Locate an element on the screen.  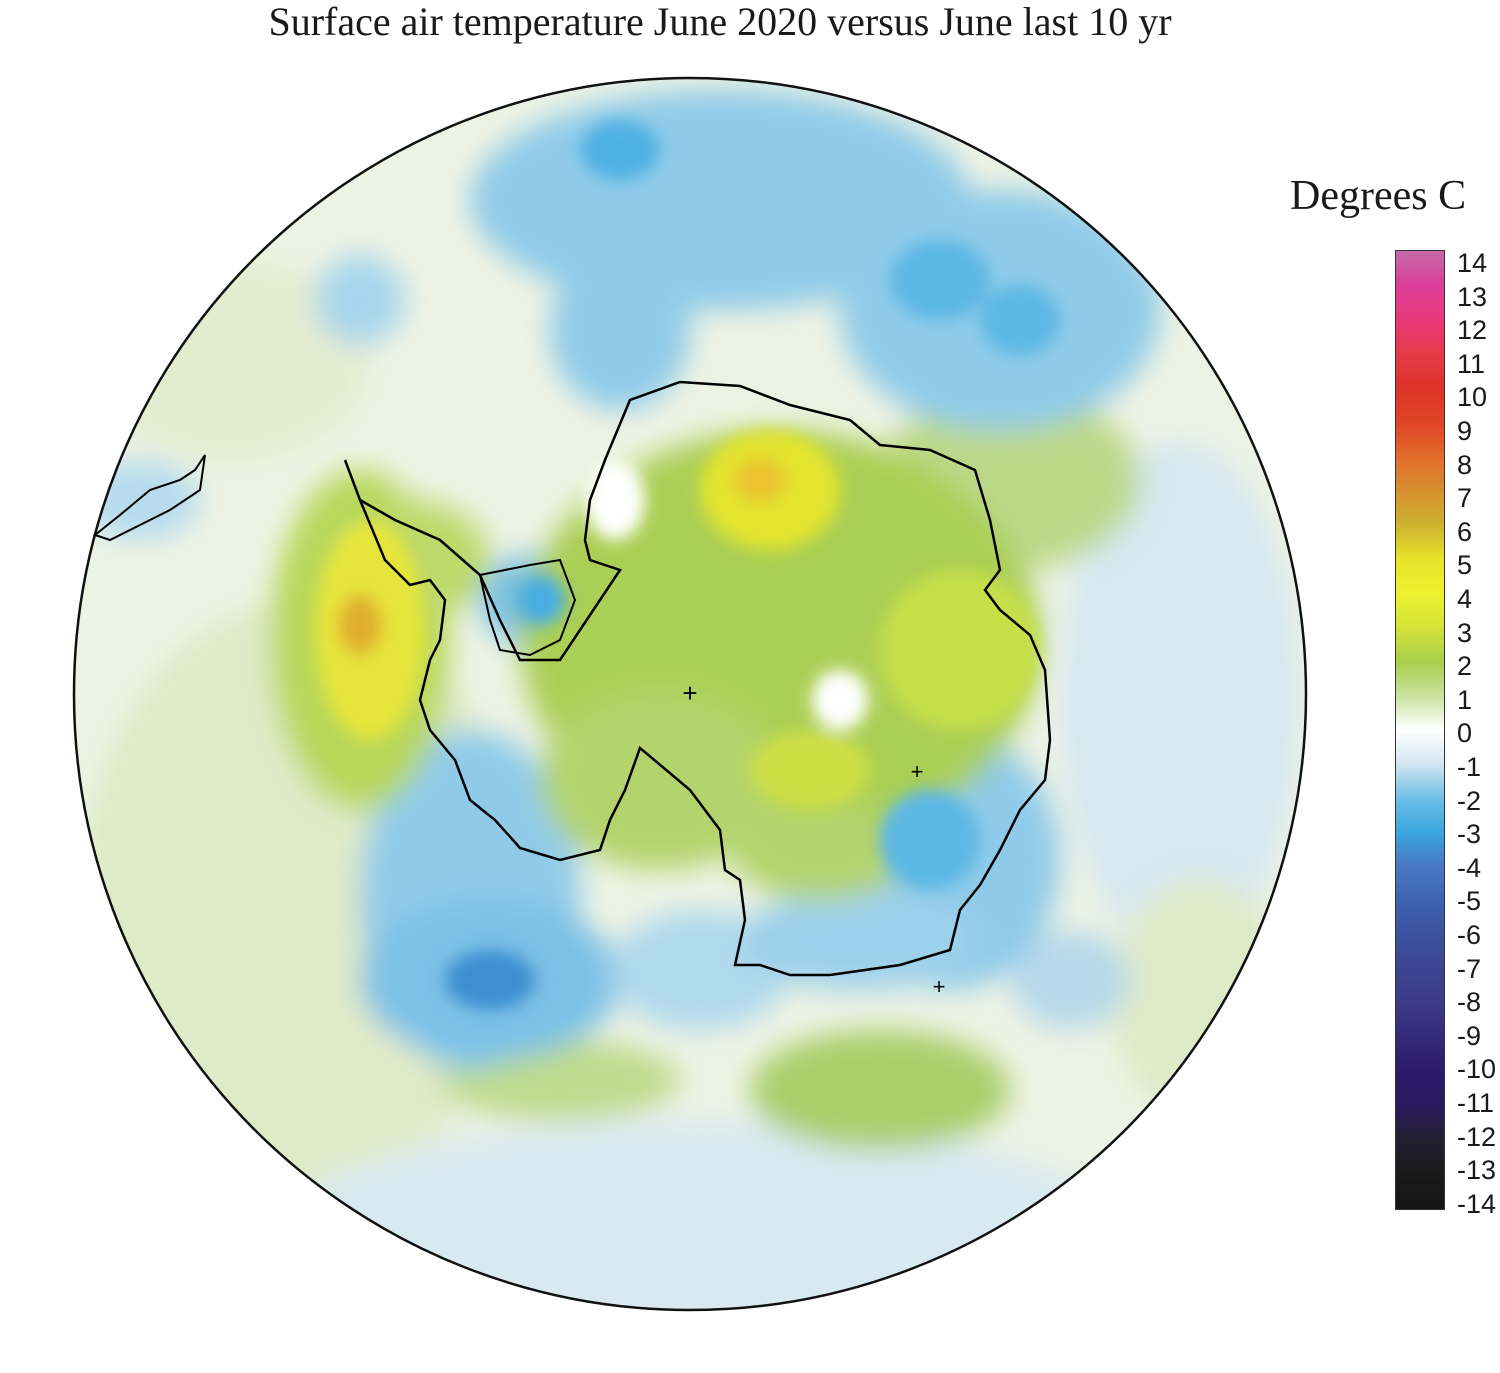
colorbar-tick-label: 14 is located at coordinates (1472, 263).